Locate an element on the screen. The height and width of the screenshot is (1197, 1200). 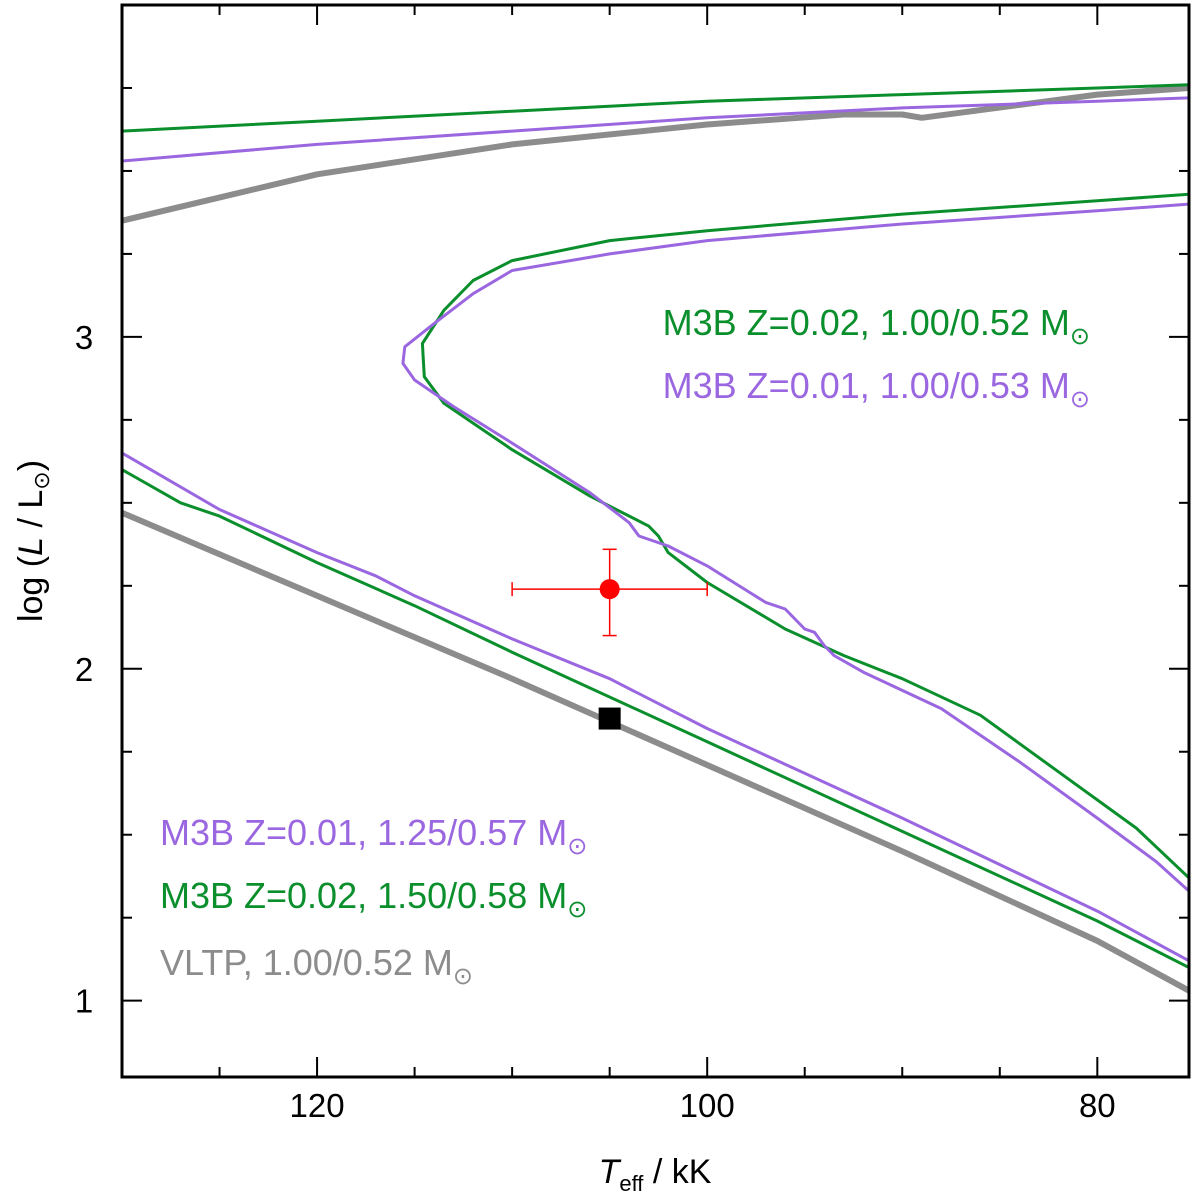
legend-entry-text: M3B Z=0.02, 1.50/0.58 M is located at coordinates (363, 895).